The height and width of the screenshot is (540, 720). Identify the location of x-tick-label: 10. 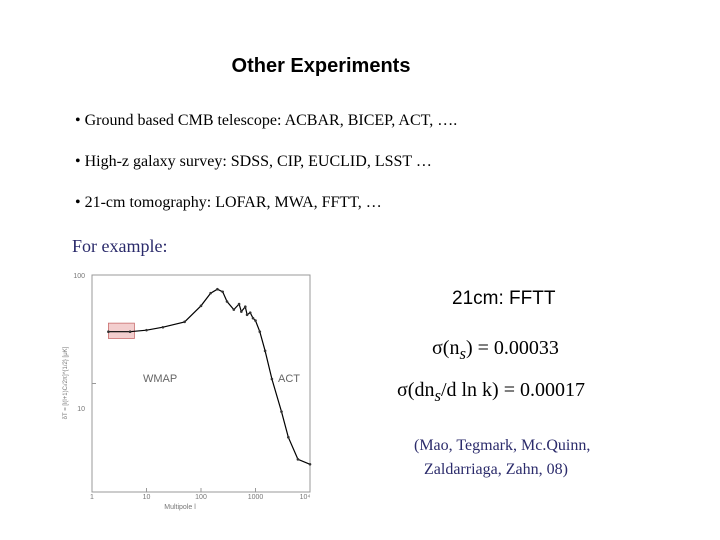
(147, 497).